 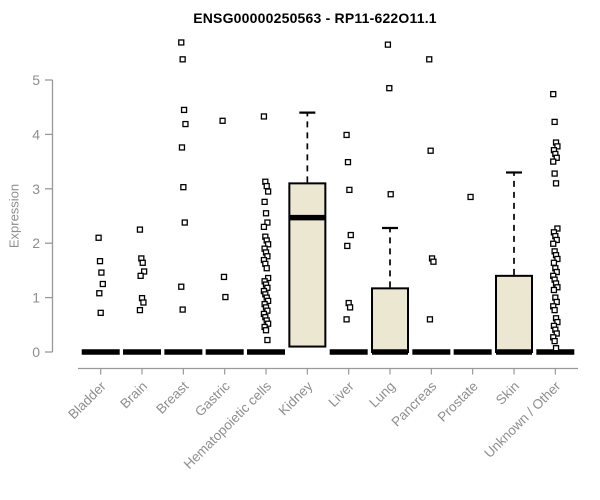 What do you see at coordinates (431, 352) in the screenshot?
I see `median-pancreas` at bounding box center [431, 352].